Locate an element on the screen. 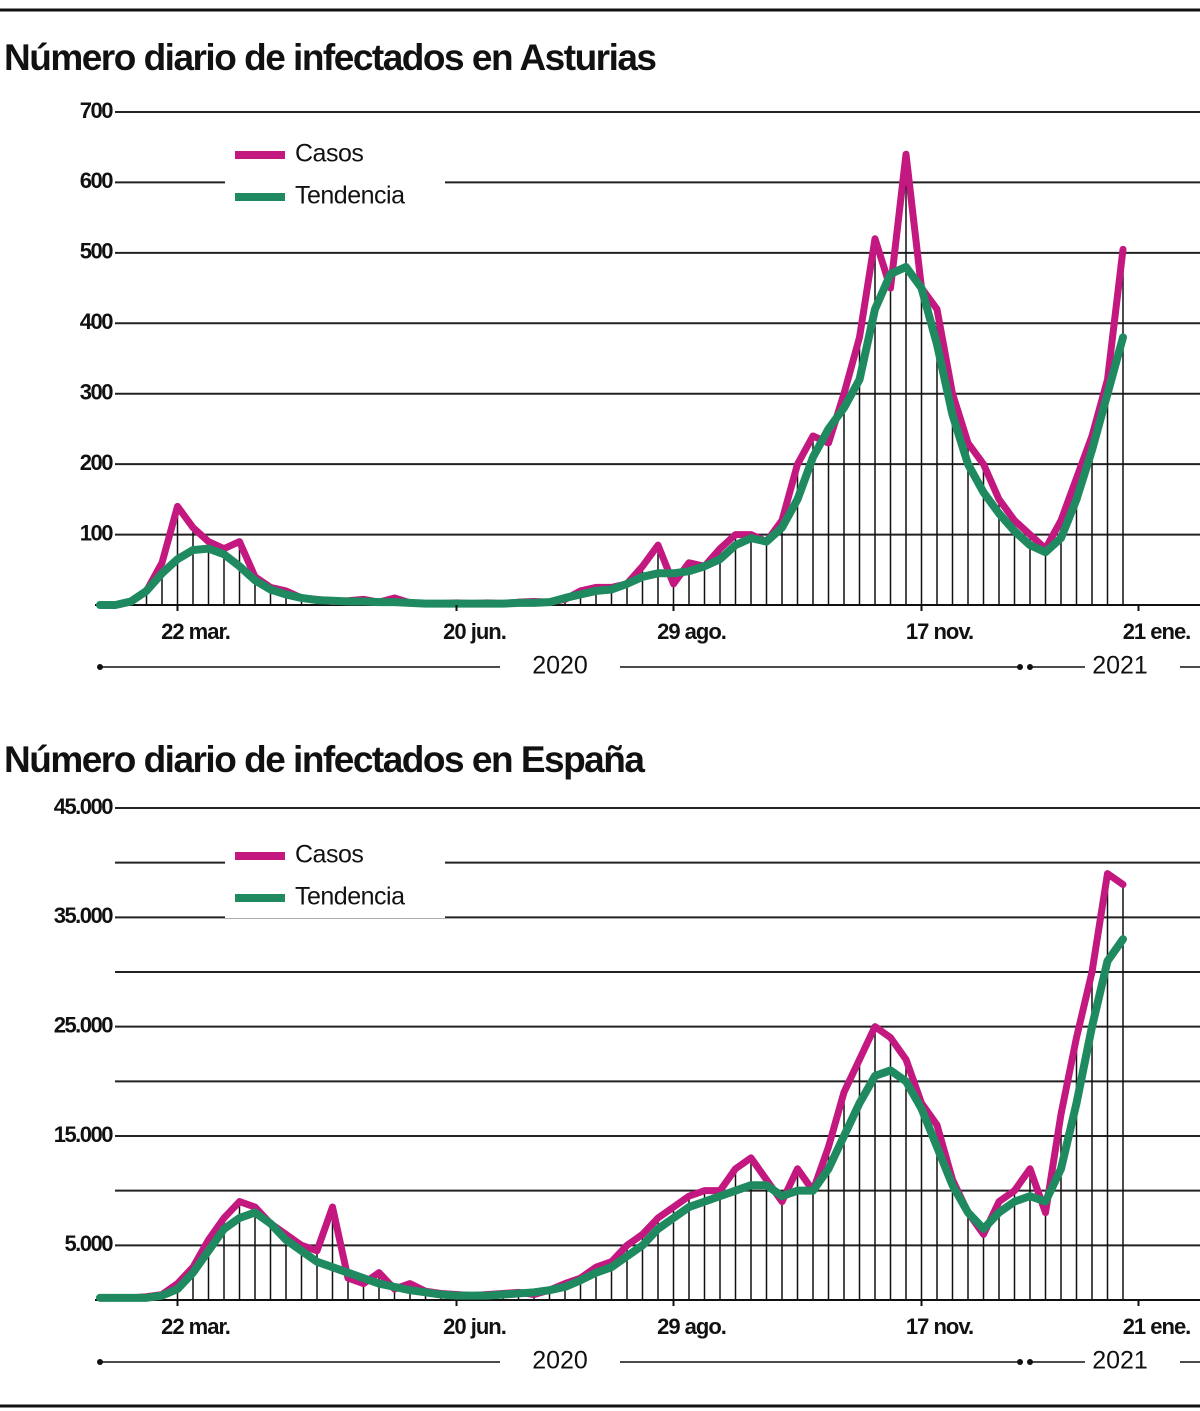 Image resolution: width=1200 pixels, height=1411 pixels. y-tick-label: 100 is located at coordinates (96, 532).